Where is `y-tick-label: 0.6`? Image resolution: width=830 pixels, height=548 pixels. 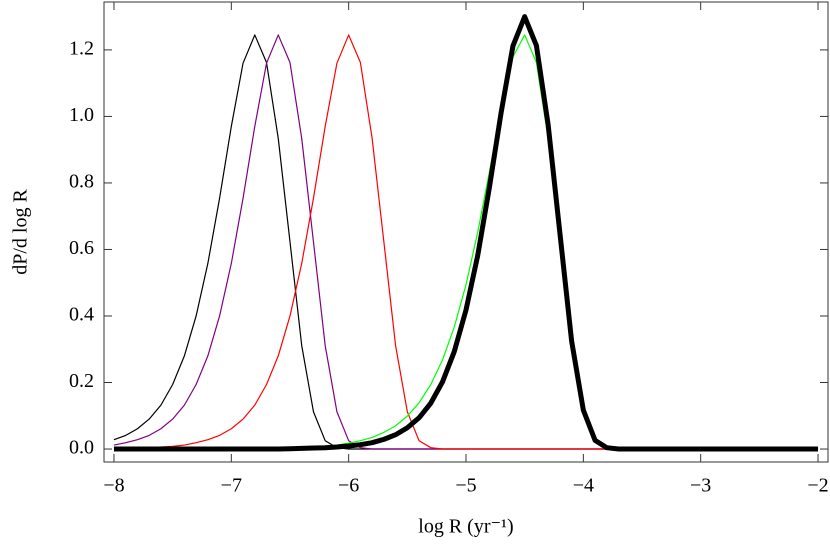 y-tick-label: 0.6 is located at coordinates (81, 248).